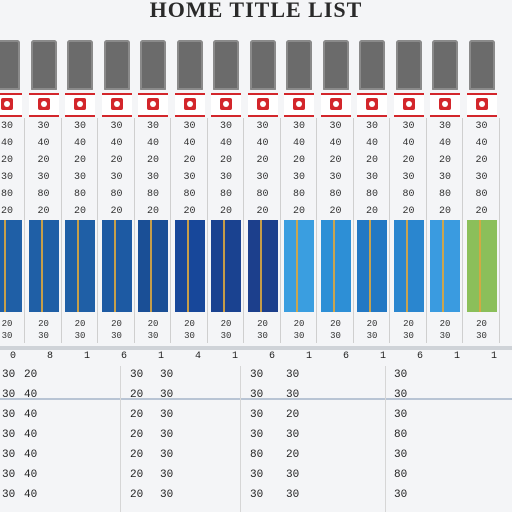 The width and height of the screenshot is (512, 512). I want to click on column-12: 30 40 20 30 80 20 20 30, so click(410, 190).